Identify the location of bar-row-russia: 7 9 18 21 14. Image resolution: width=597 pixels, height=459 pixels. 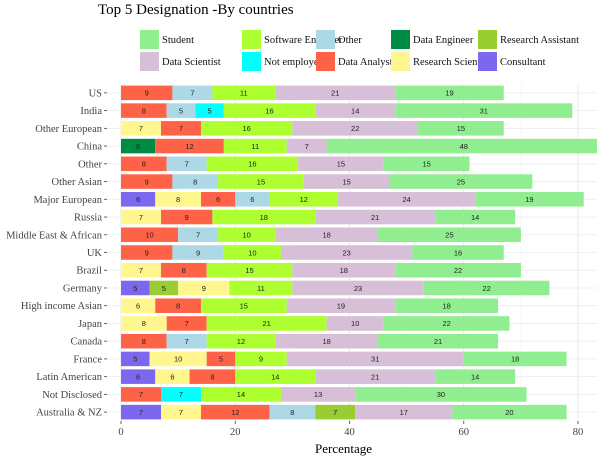
(318, 217).